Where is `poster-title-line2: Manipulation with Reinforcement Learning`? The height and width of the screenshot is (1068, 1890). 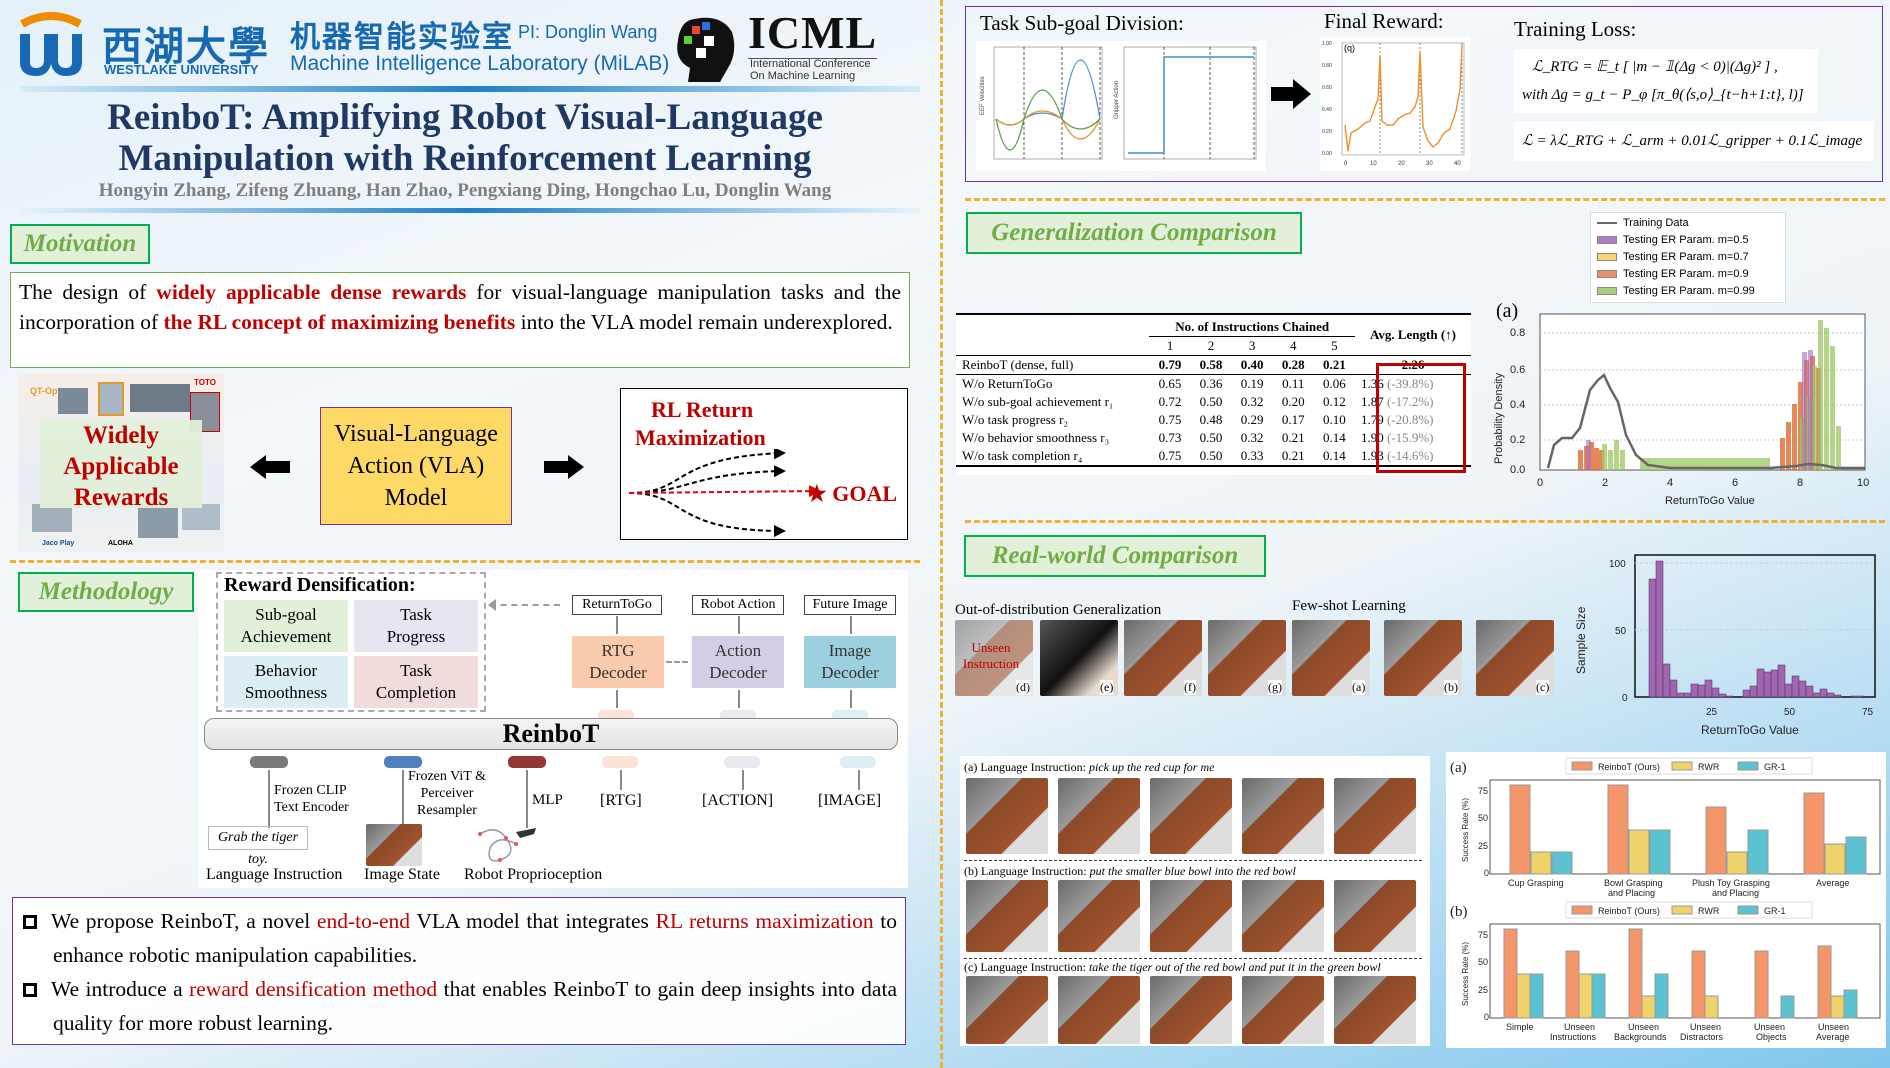
poster-title-line2: Manipulation with Reinforcement Learning is located at coordinates (465, 158).